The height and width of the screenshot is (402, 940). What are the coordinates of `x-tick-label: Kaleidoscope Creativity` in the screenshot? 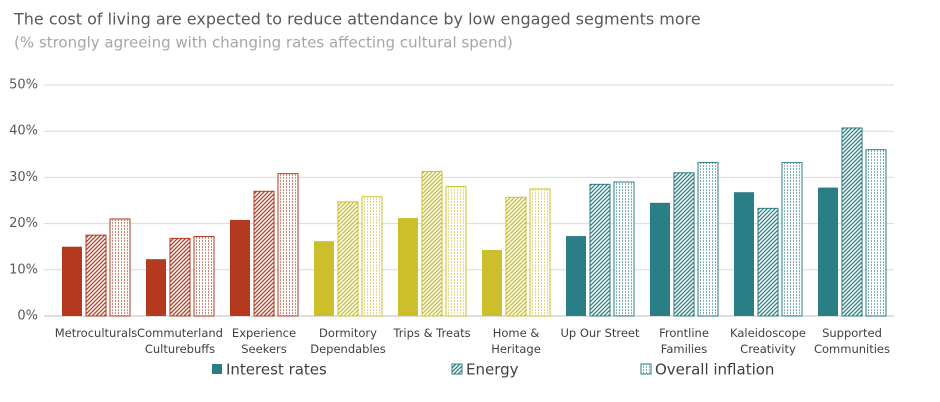 It's located at (768, 341).